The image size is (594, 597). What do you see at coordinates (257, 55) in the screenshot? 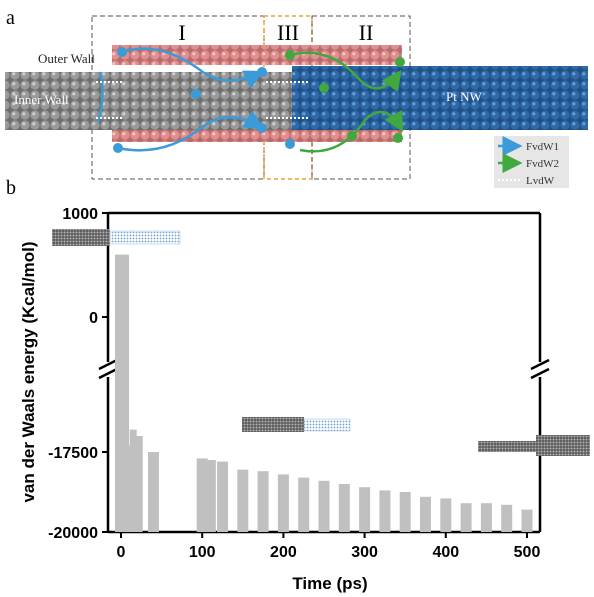
I see `outer-wall-top` at bounding box center [257, 55].